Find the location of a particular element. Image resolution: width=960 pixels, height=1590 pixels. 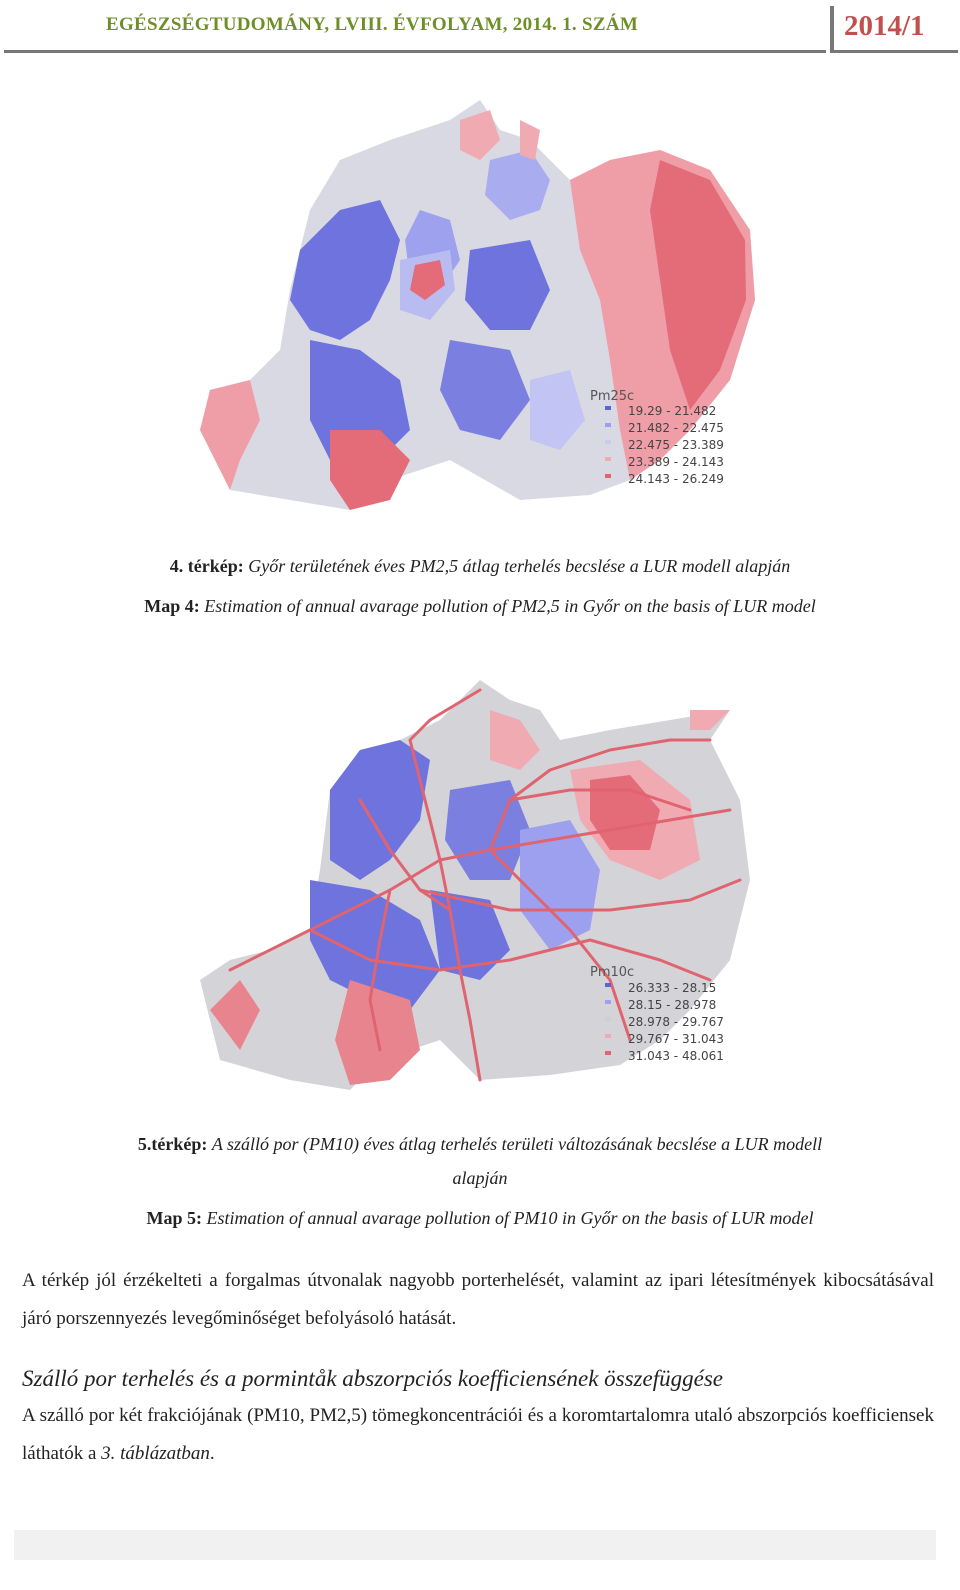

legend-item-5: 31.043 - 48.061 is located at coordinates (664, 1056).